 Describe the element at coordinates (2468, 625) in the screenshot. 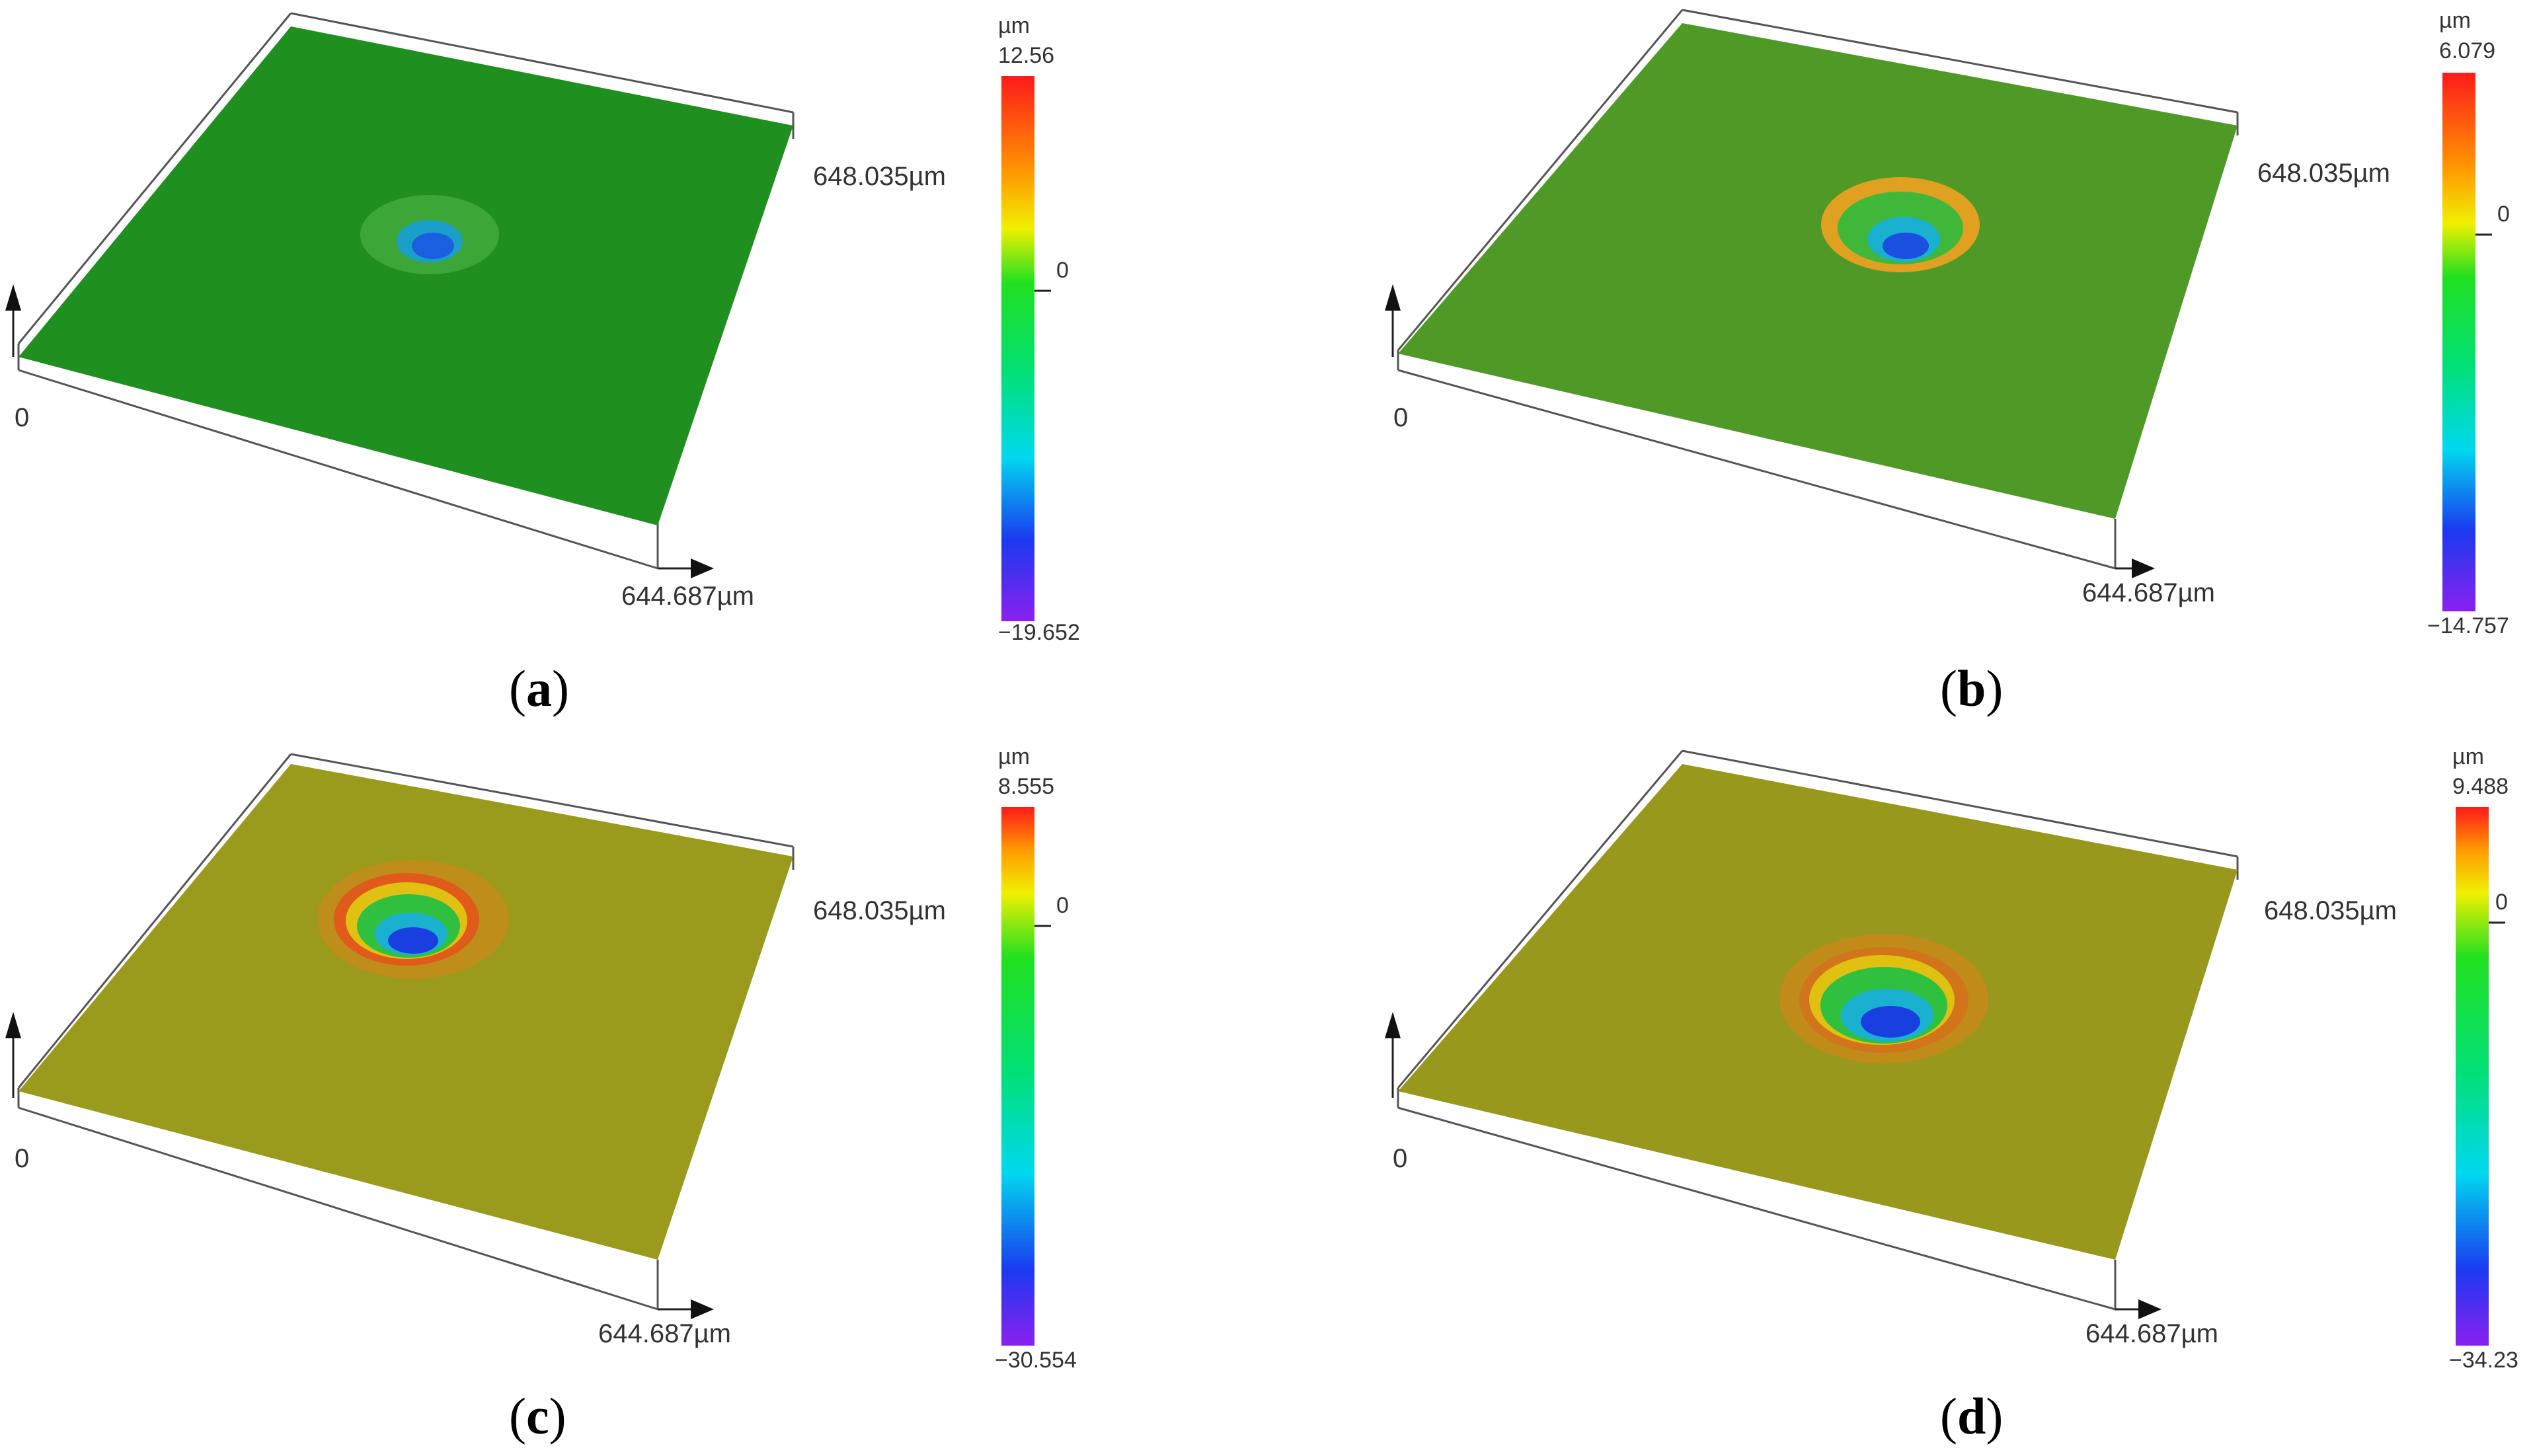

I see `scale-min-label: −14.757` at that location.